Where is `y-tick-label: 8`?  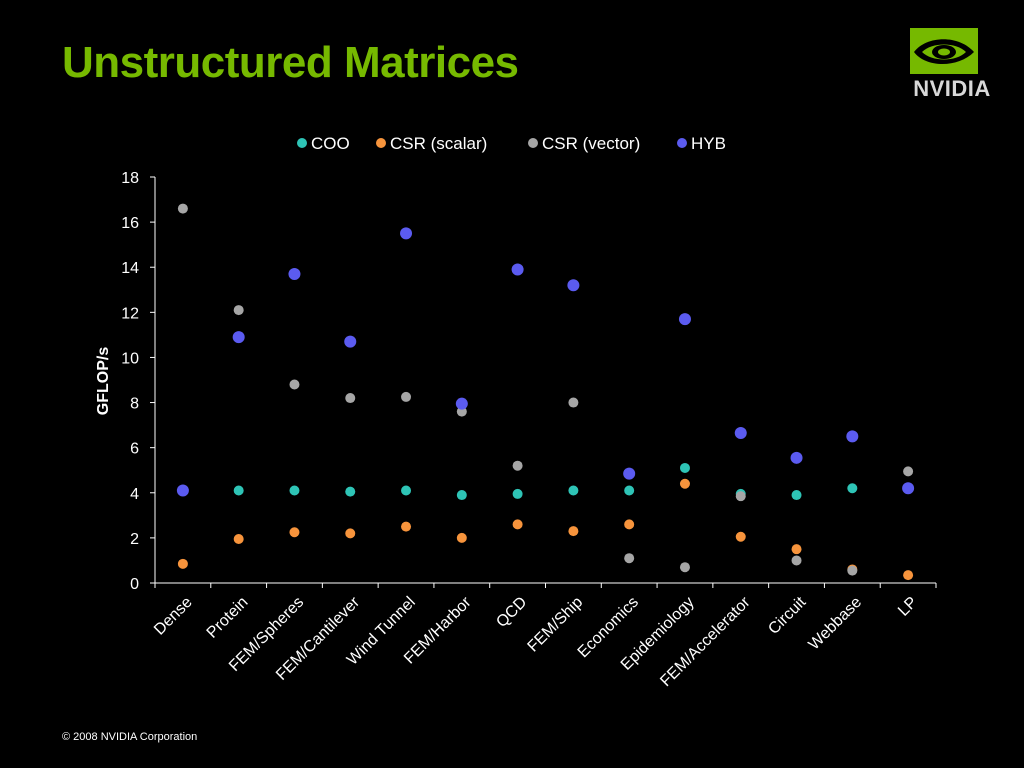 y-tick-label: 8 is located at coordinates (134, 404).